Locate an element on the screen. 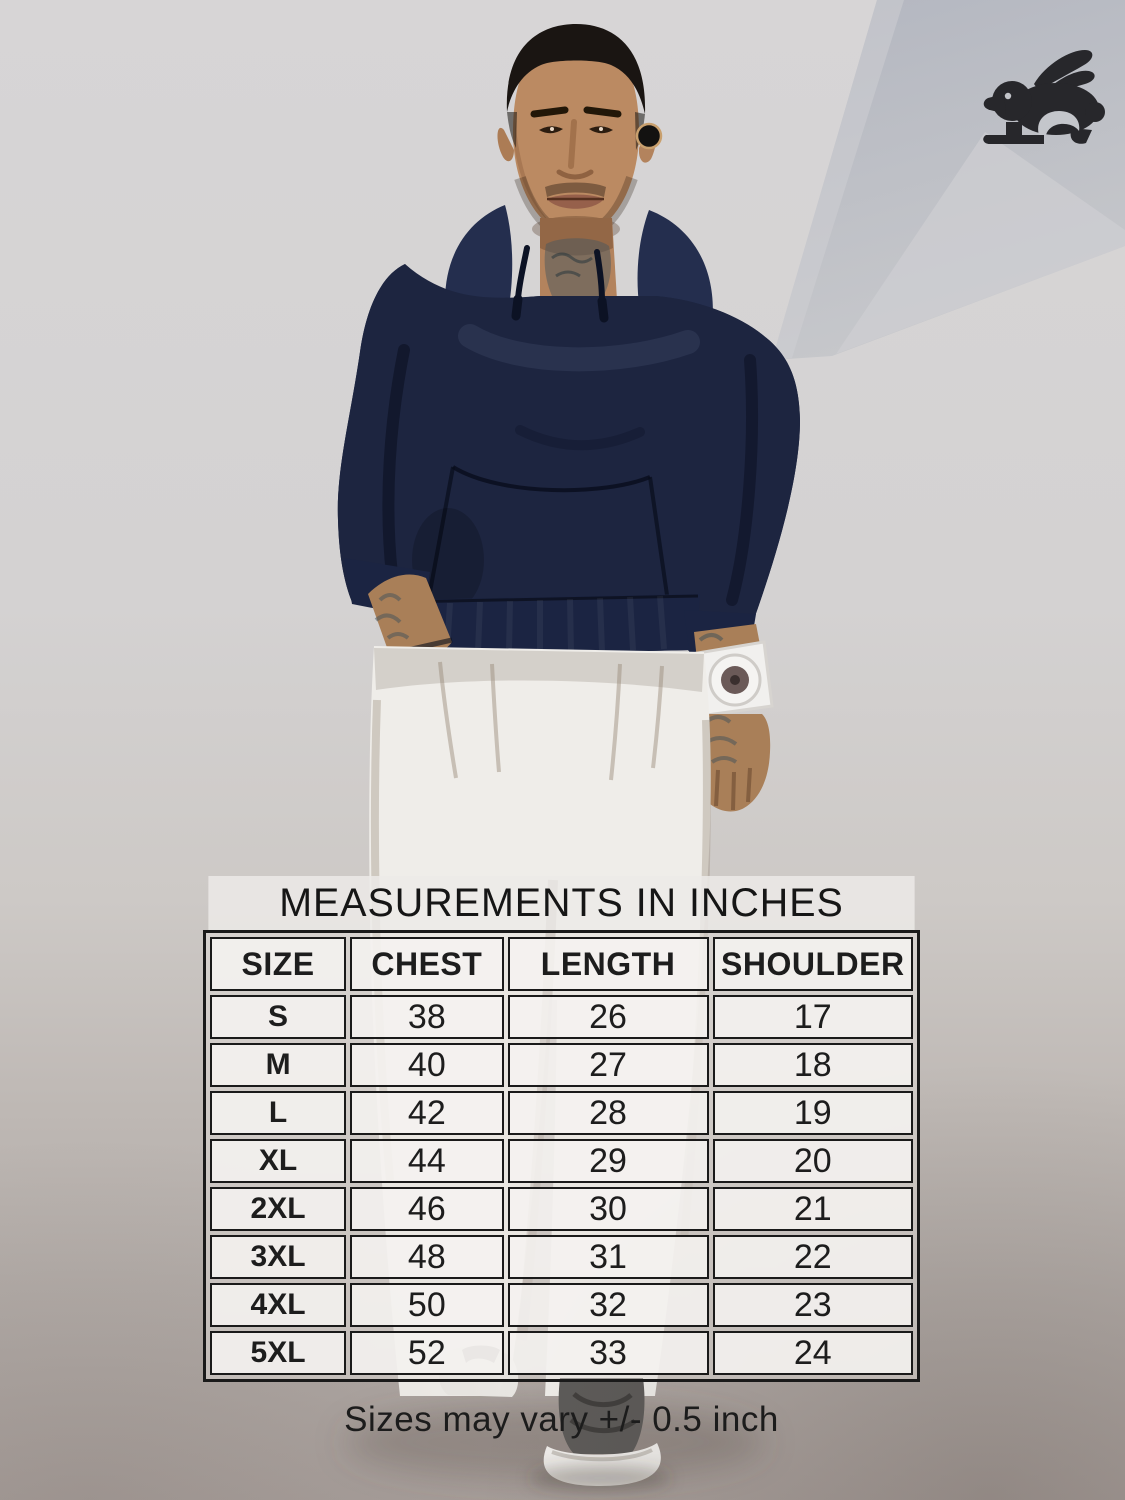 The width and height of the screenshot is (1125, 1500). size-cell: 5XL is located at coordinates (278, 1353).